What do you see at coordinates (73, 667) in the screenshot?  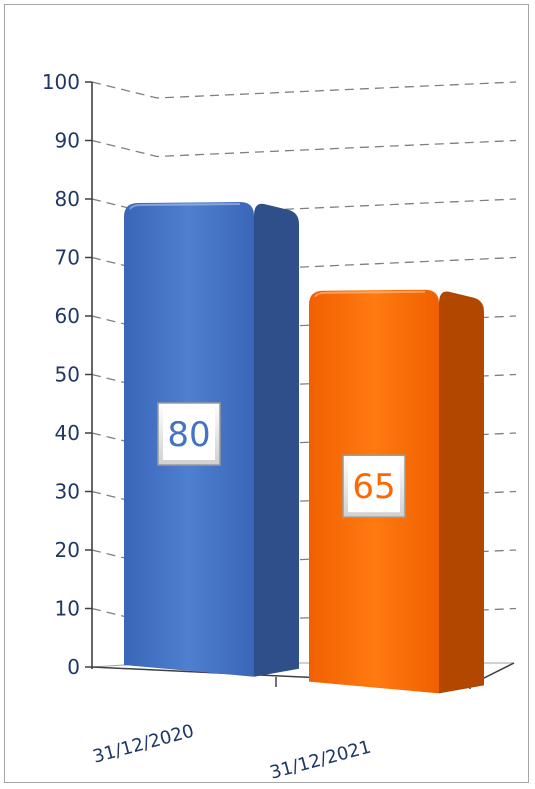 I see `y-tick-label-0: 0` at bounding box center [73, 667].